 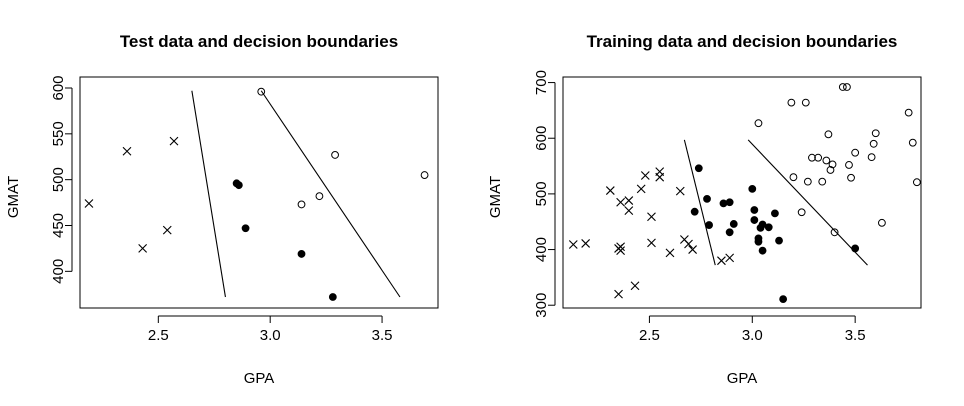 What do you see at coordinates (541, 305) in the screenshot?
I see `y-tick-label: 300` at bounding box center [541, 305].